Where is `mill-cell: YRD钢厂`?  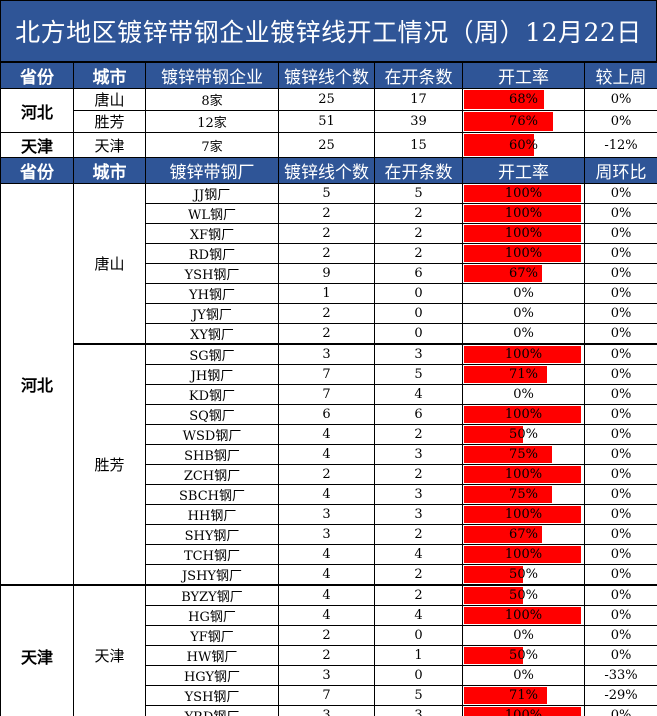
mill-cell: YRD钢厂 is located at coordinates (212, 710).